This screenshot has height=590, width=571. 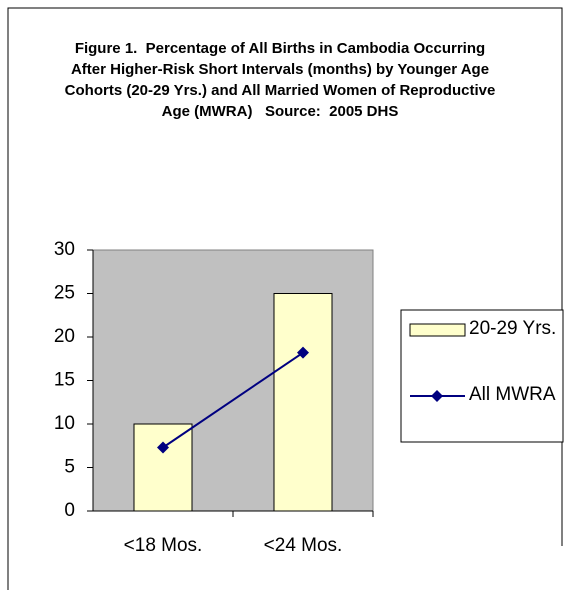 I want to click on y-tick-label: 15, so click(x=64, y=380).